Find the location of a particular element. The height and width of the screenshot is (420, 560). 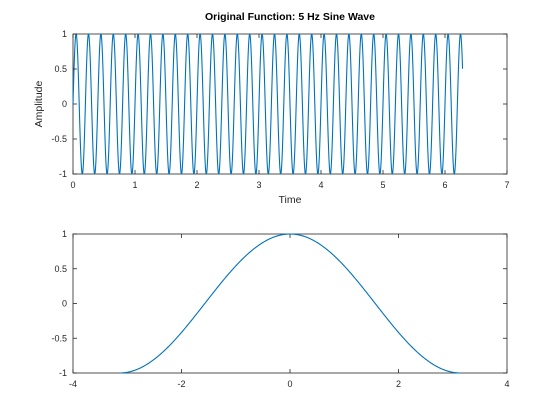

x-tick-label: 3 is located at coordinates (258, 185).